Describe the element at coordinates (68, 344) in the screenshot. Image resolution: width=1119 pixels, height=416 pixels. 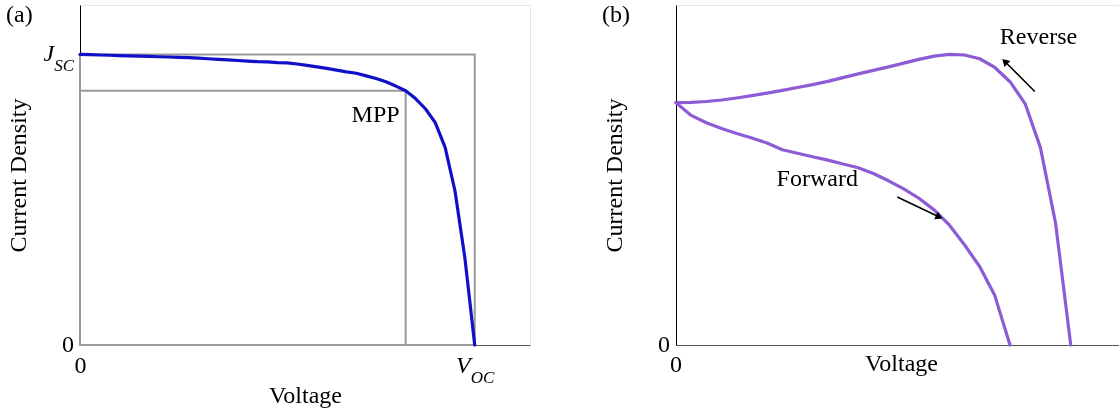
I see `text: 0` at that location.